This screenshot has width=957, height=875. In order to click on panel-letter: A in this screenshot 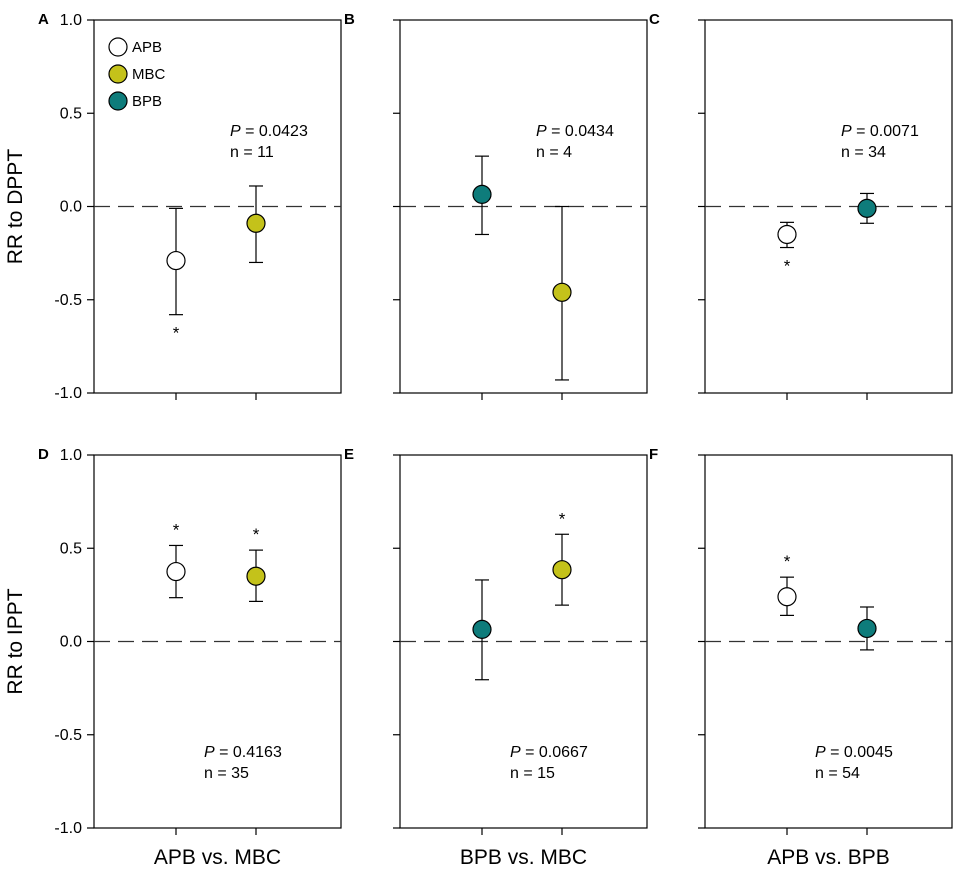, I will do `click(43, 19)`.